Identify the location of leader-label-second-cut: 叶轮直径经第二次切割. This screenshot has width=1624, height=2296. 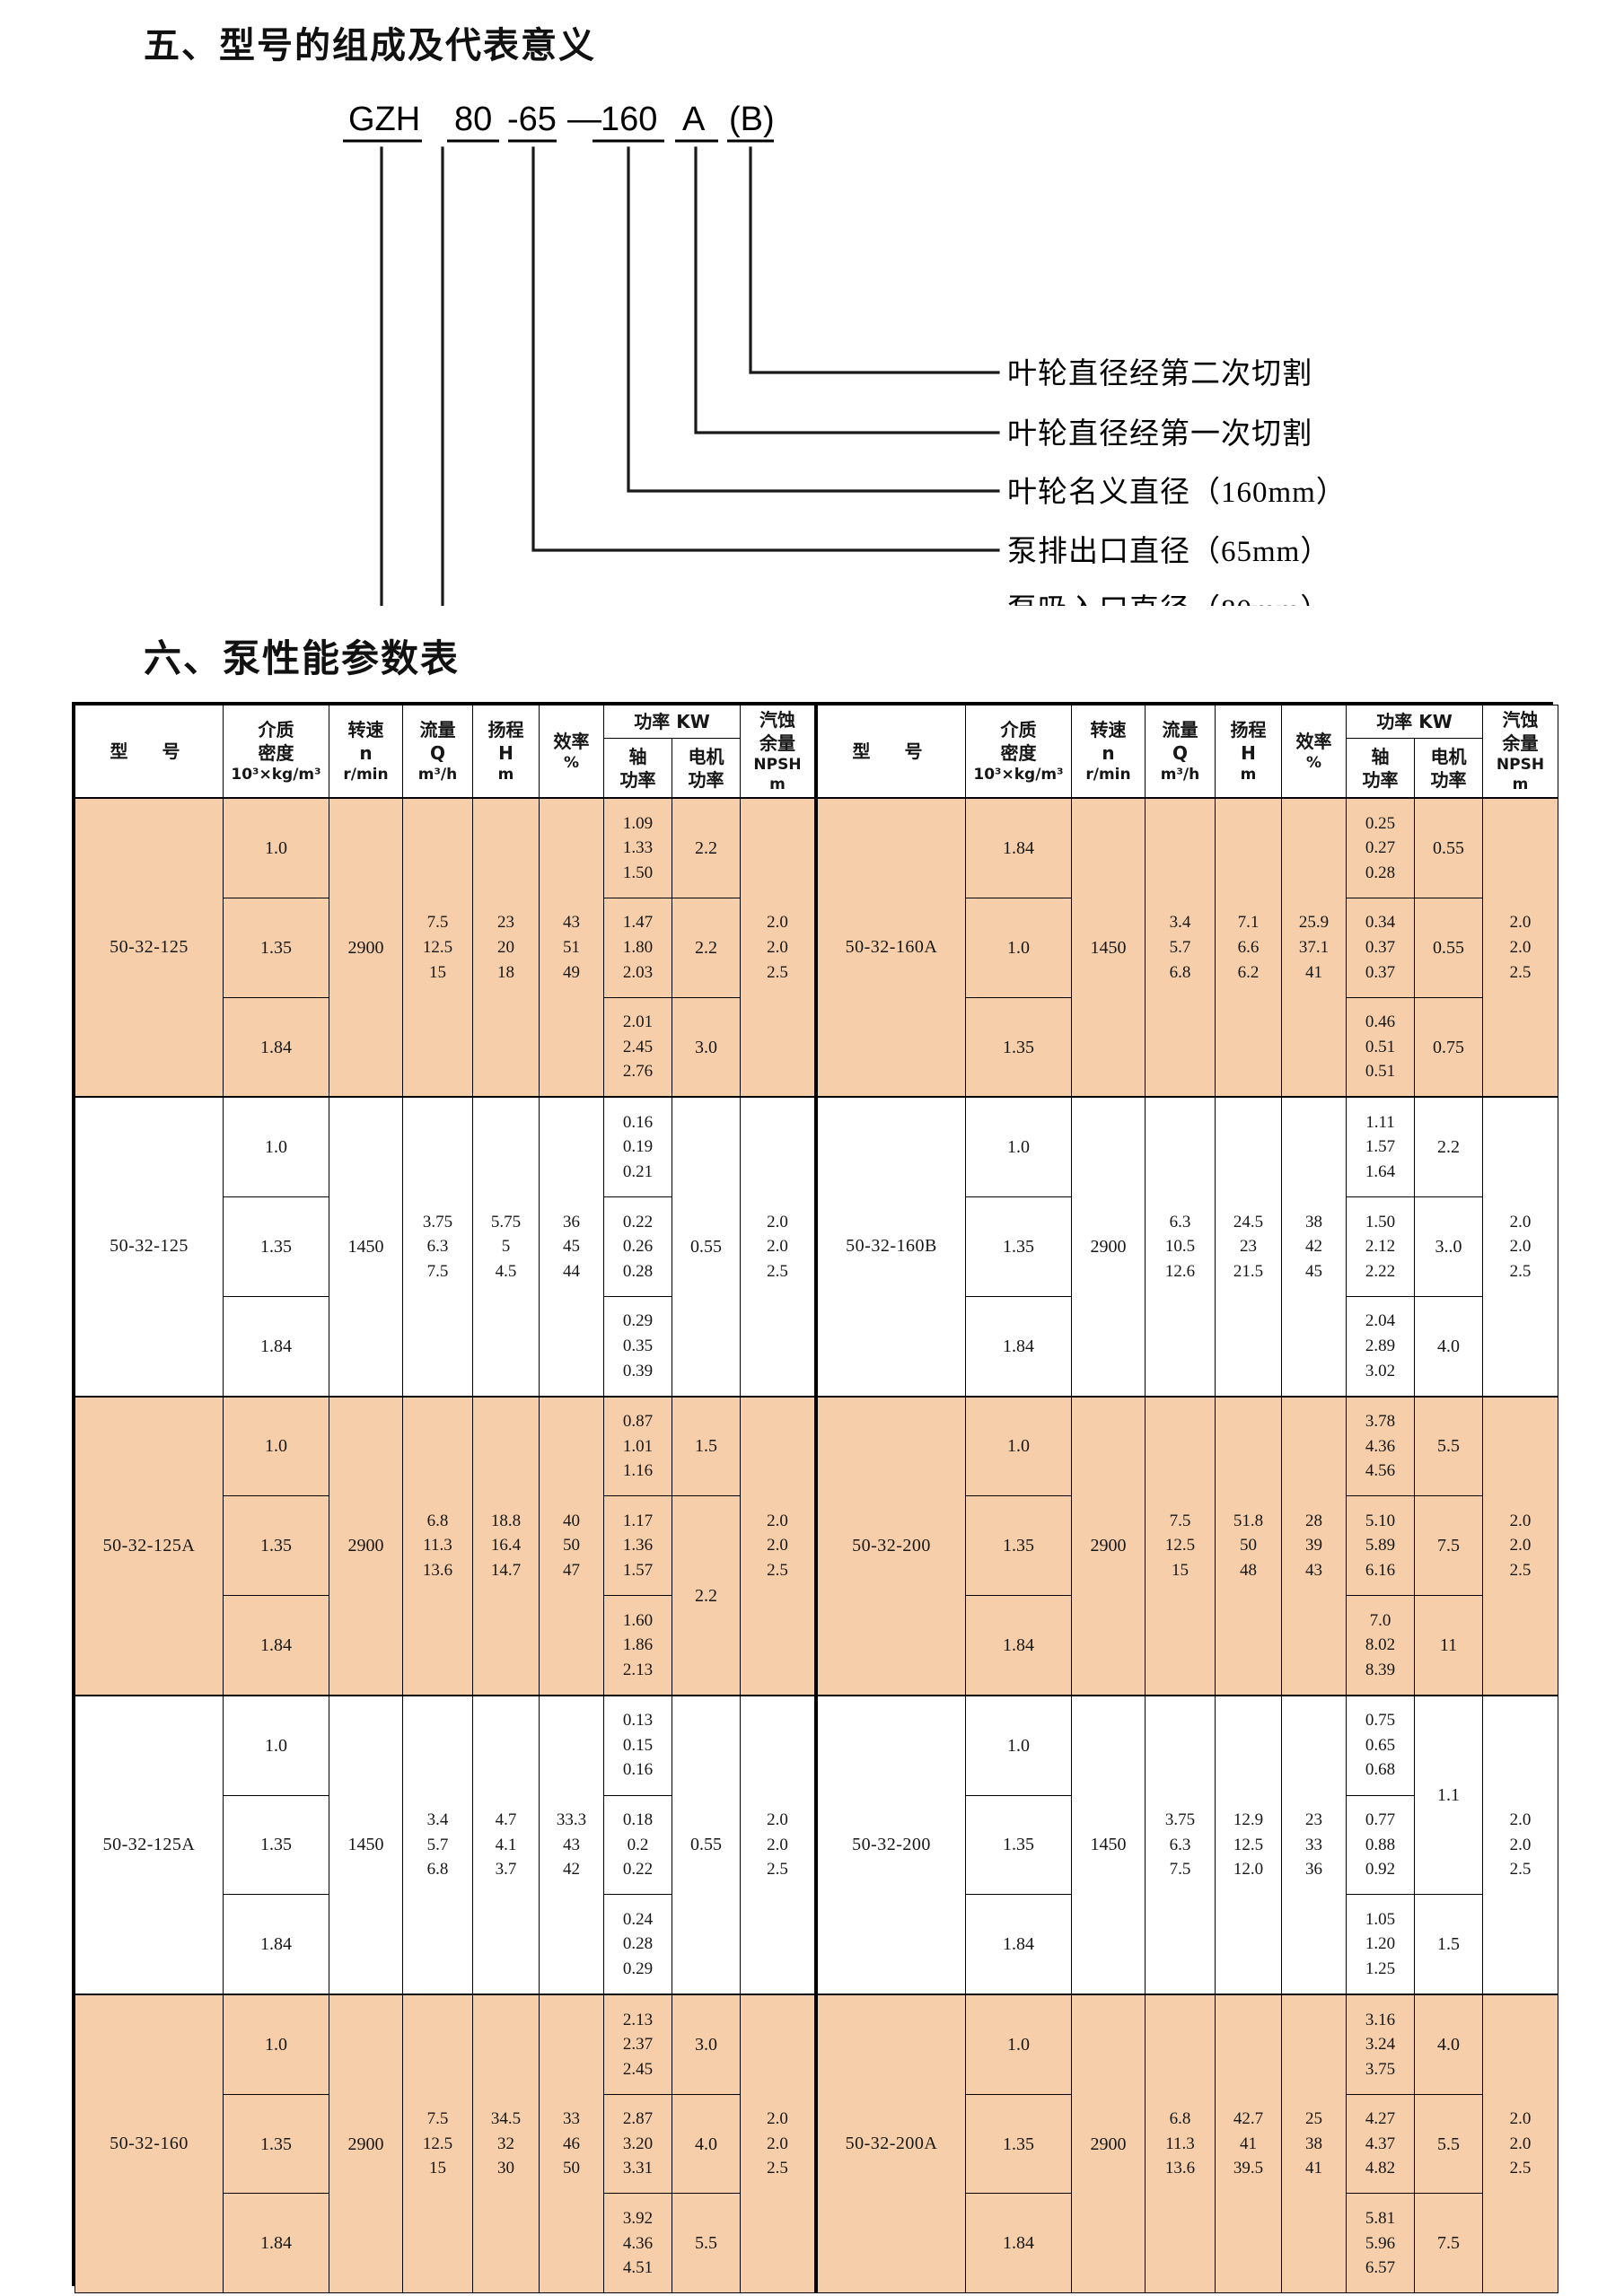
(1159, 373).